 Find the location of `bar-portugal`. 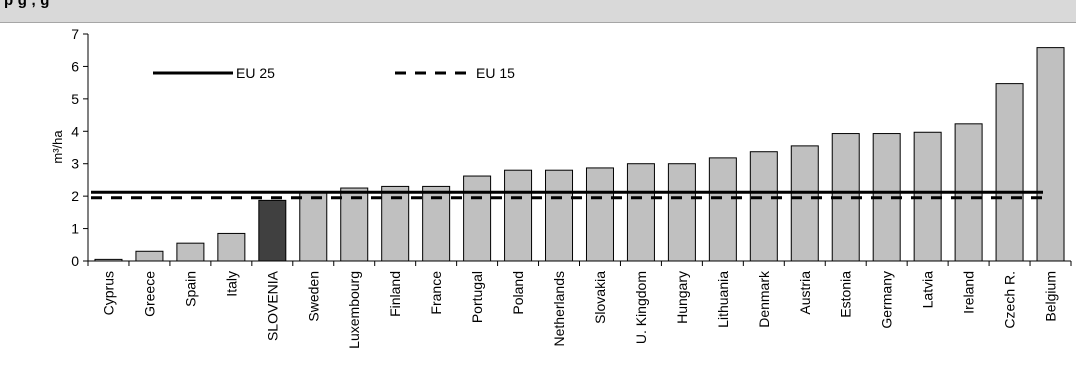

bar-portugal is located at coordinates (477, 218).